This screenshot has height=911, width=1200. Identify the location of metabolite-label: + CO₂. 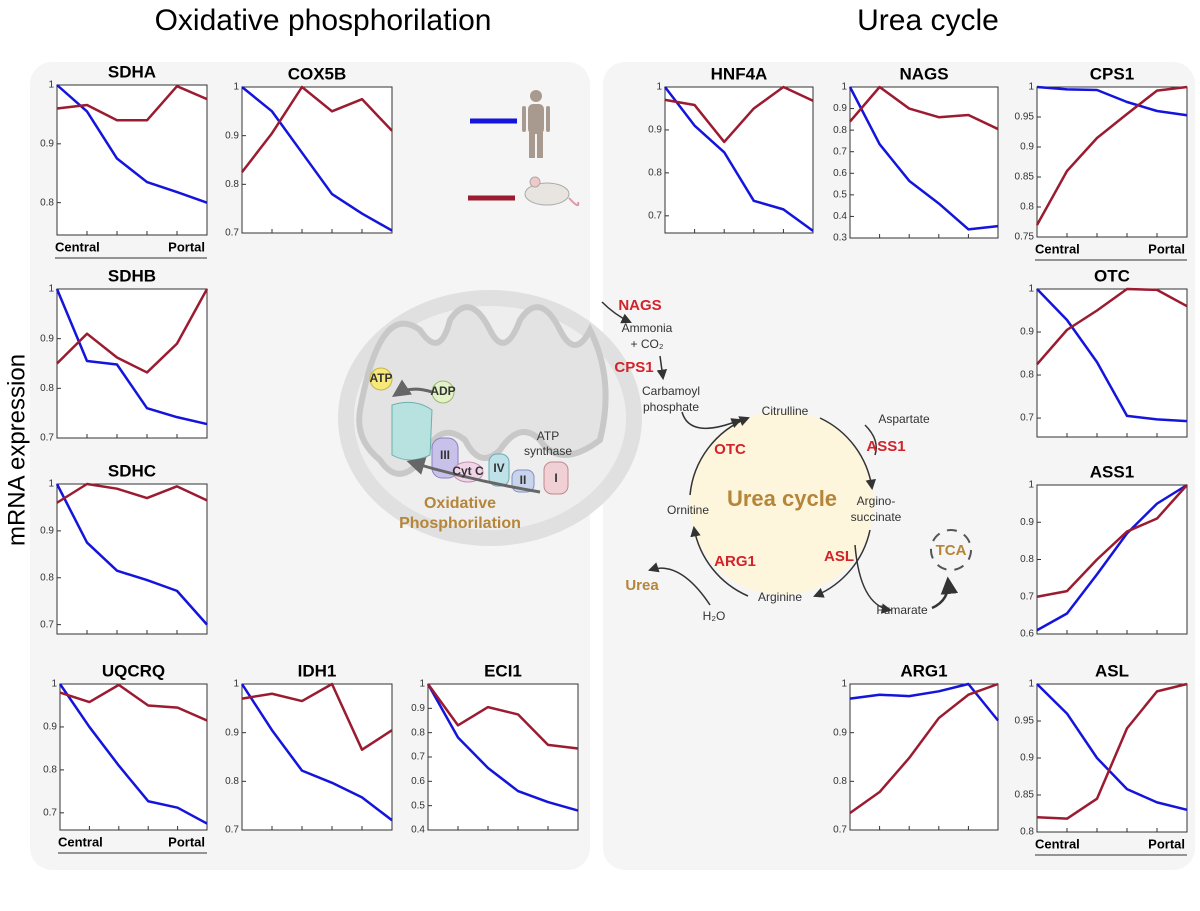
(647, 344).